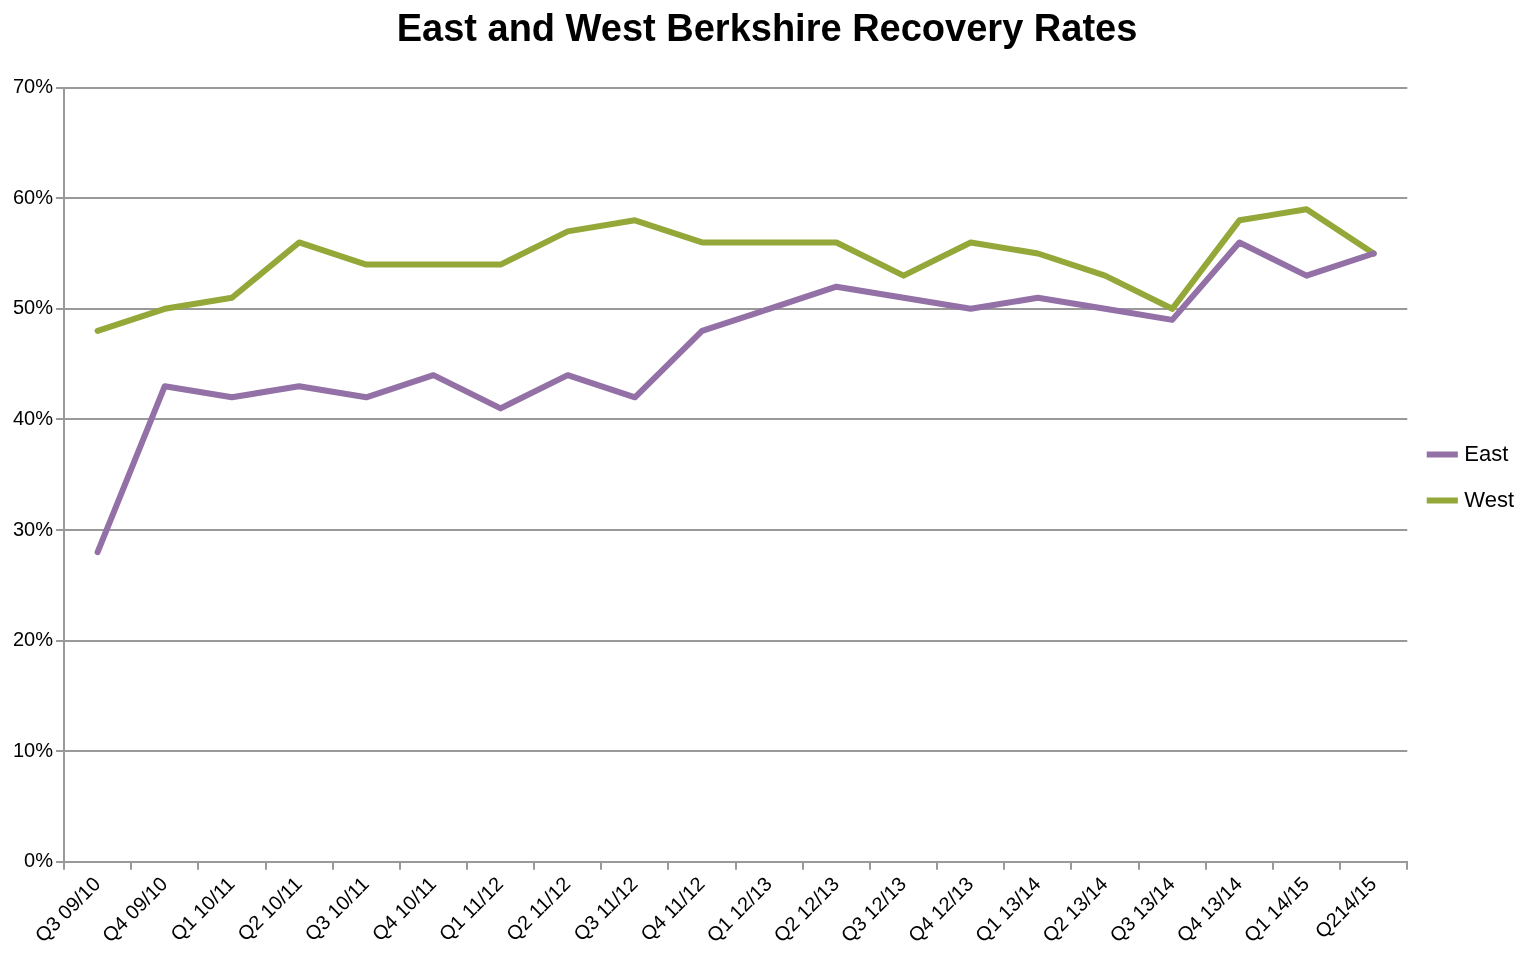 This screenshot has width=1528, height=955. What do you see at coordinates (33, 749) in the screenshot?
I see `y-tick-label: 10%` at bounding box center [33, 749].